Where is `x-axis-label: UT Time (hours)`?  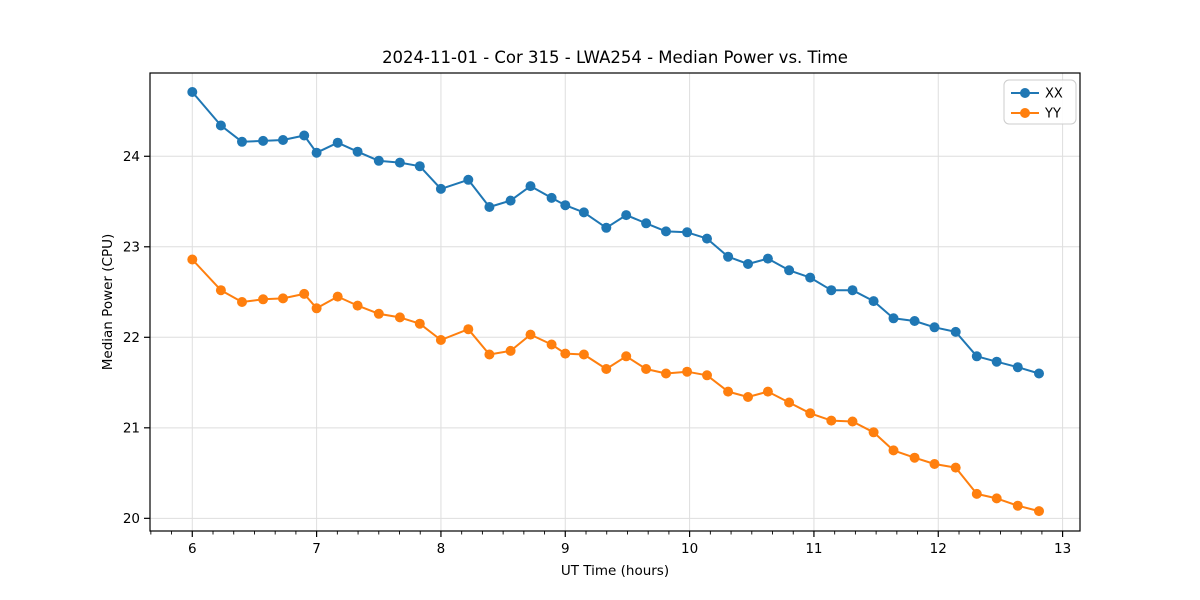 x-axis-label: UT Time (hours) is located at coordinates (615, 571).